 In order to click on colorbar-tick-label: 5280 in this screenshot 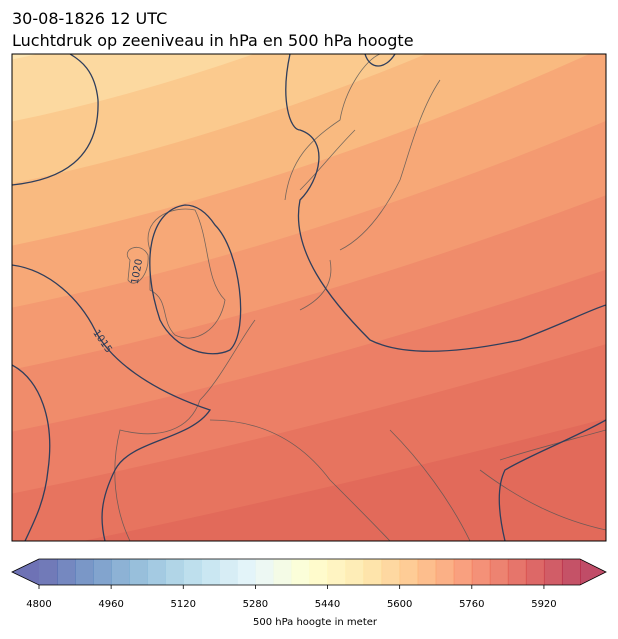, I will do `click(255, 604)`.